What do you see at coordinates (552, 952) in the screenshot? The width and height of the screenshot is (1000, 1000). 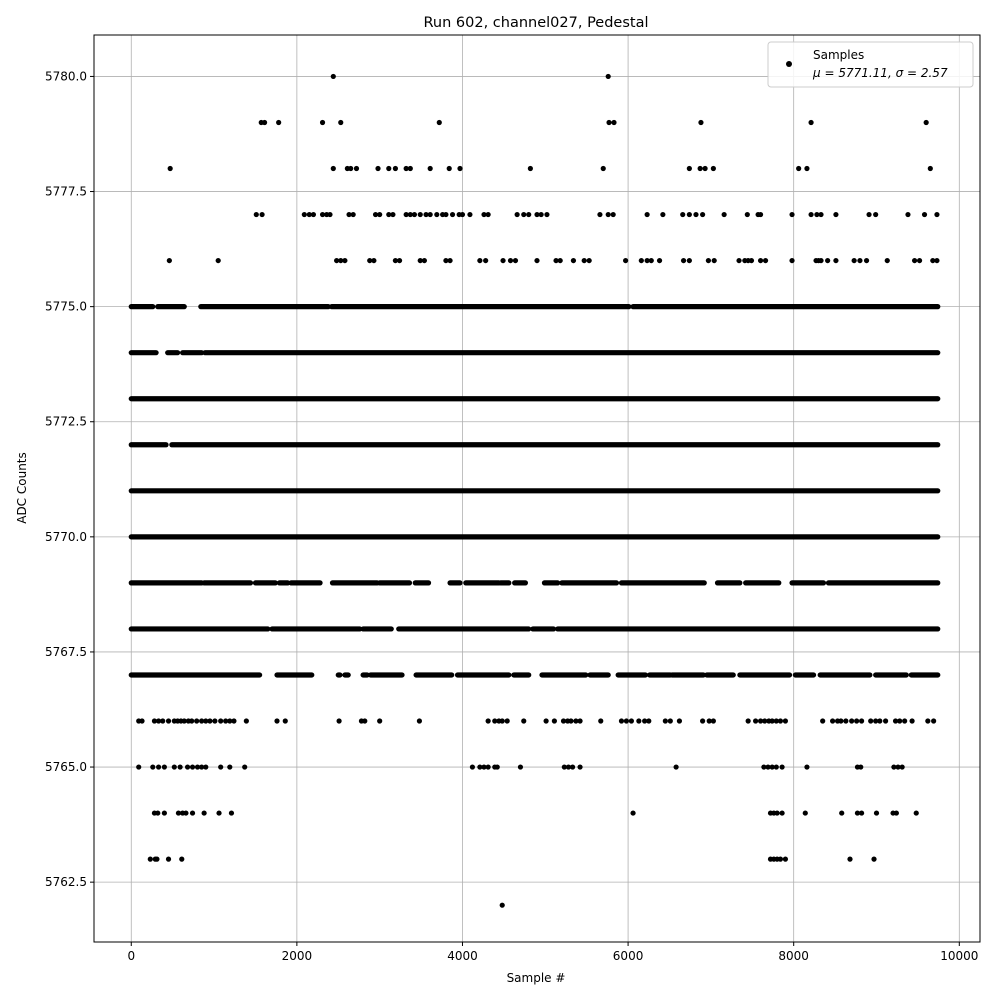 I see `x-axis: 0 2000 4000 6000 8000 10000` at bounding box center [552, 952].